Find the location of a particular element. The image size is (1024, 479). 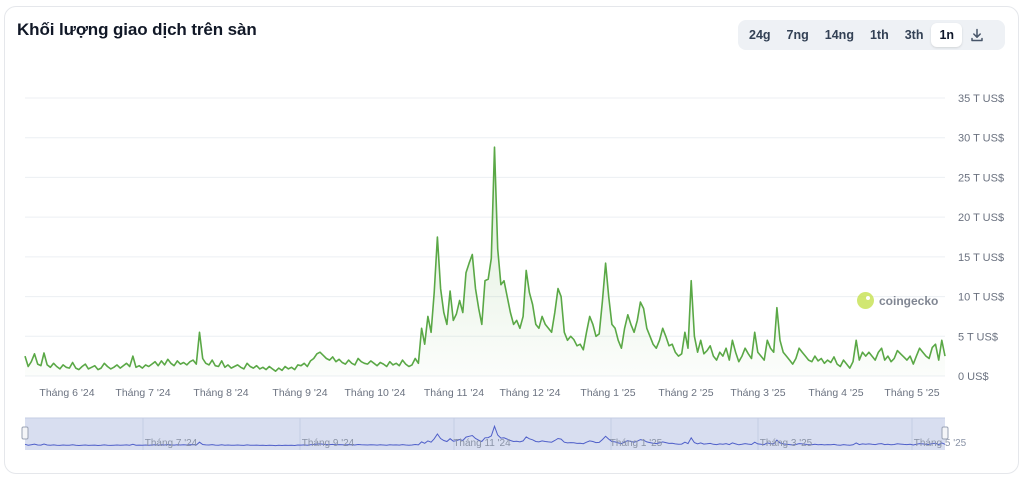

x-tick-label: Tháng 1 '25 is located at coordinates (607, 393).